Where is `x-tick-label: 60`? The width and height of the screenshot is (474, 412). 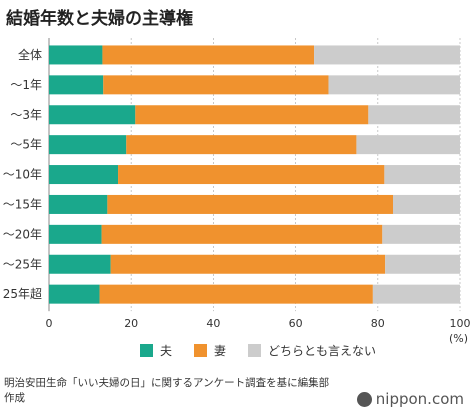
x-tick-label: 60 is located at coordinates (296, 323).